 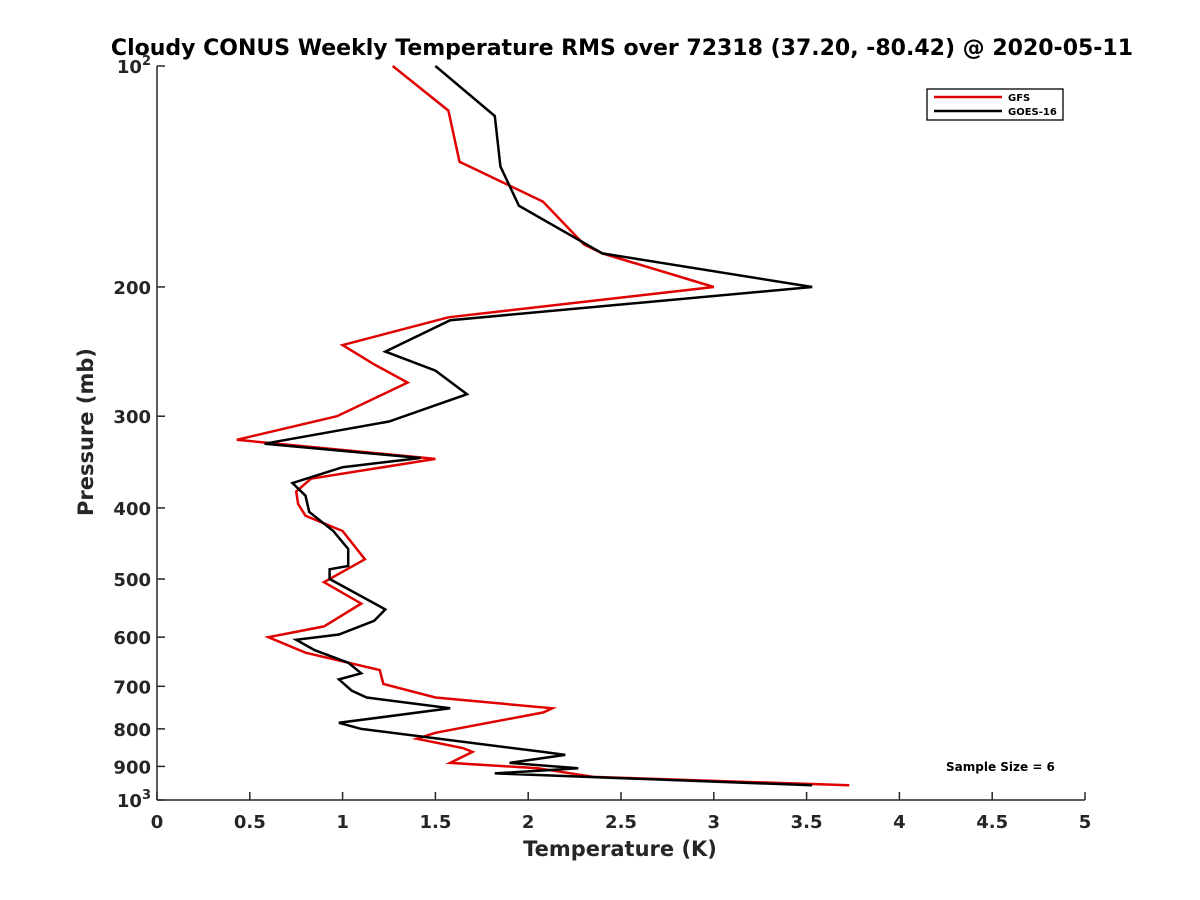 What do you see at coordinates (132, 638) in the screenshot?
I see `y-tick-label: 600` at bounding box center [132, 638].